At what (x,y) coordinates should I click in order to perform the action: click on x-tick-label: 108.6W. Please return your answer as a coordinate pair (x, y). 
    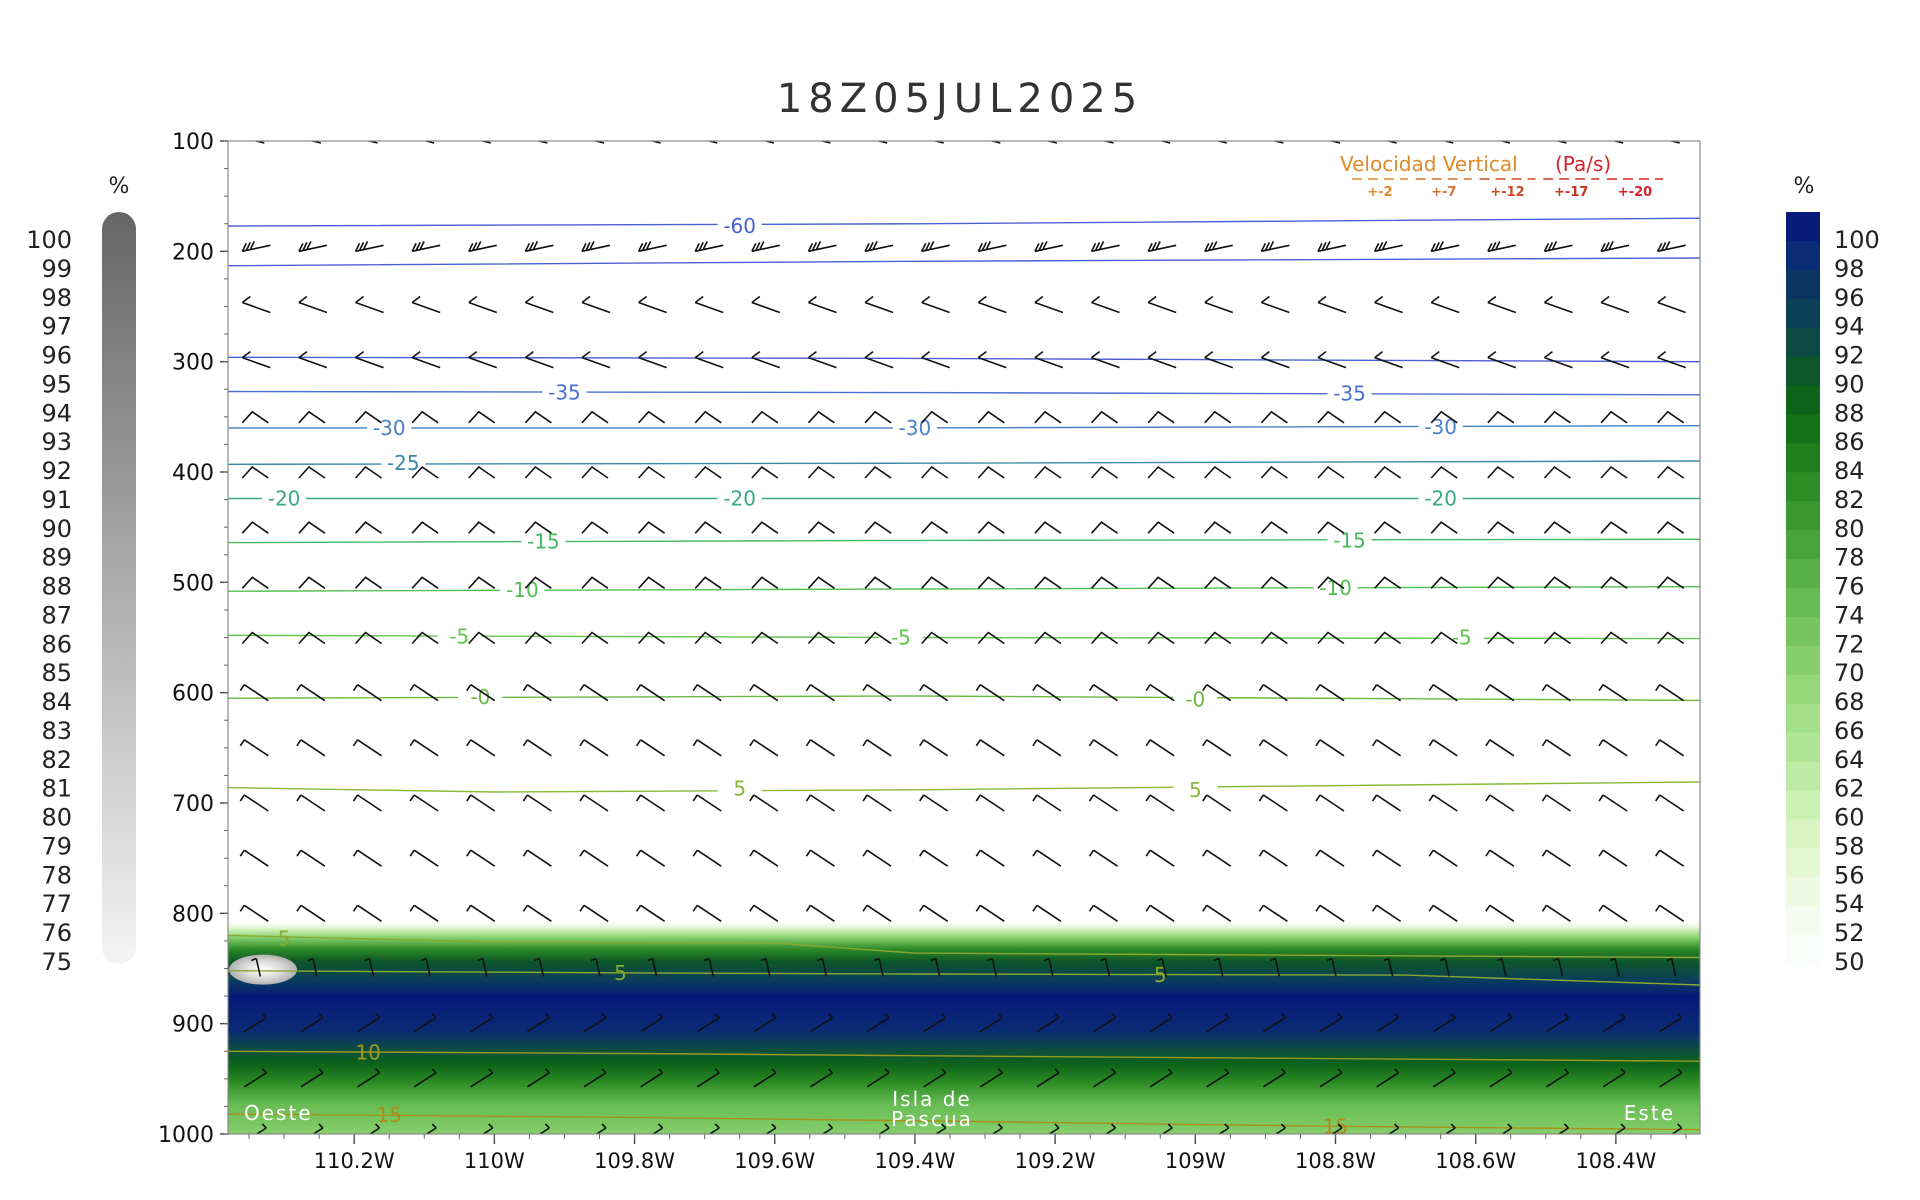
    Looking at the image, I should click on (1475, 1161).